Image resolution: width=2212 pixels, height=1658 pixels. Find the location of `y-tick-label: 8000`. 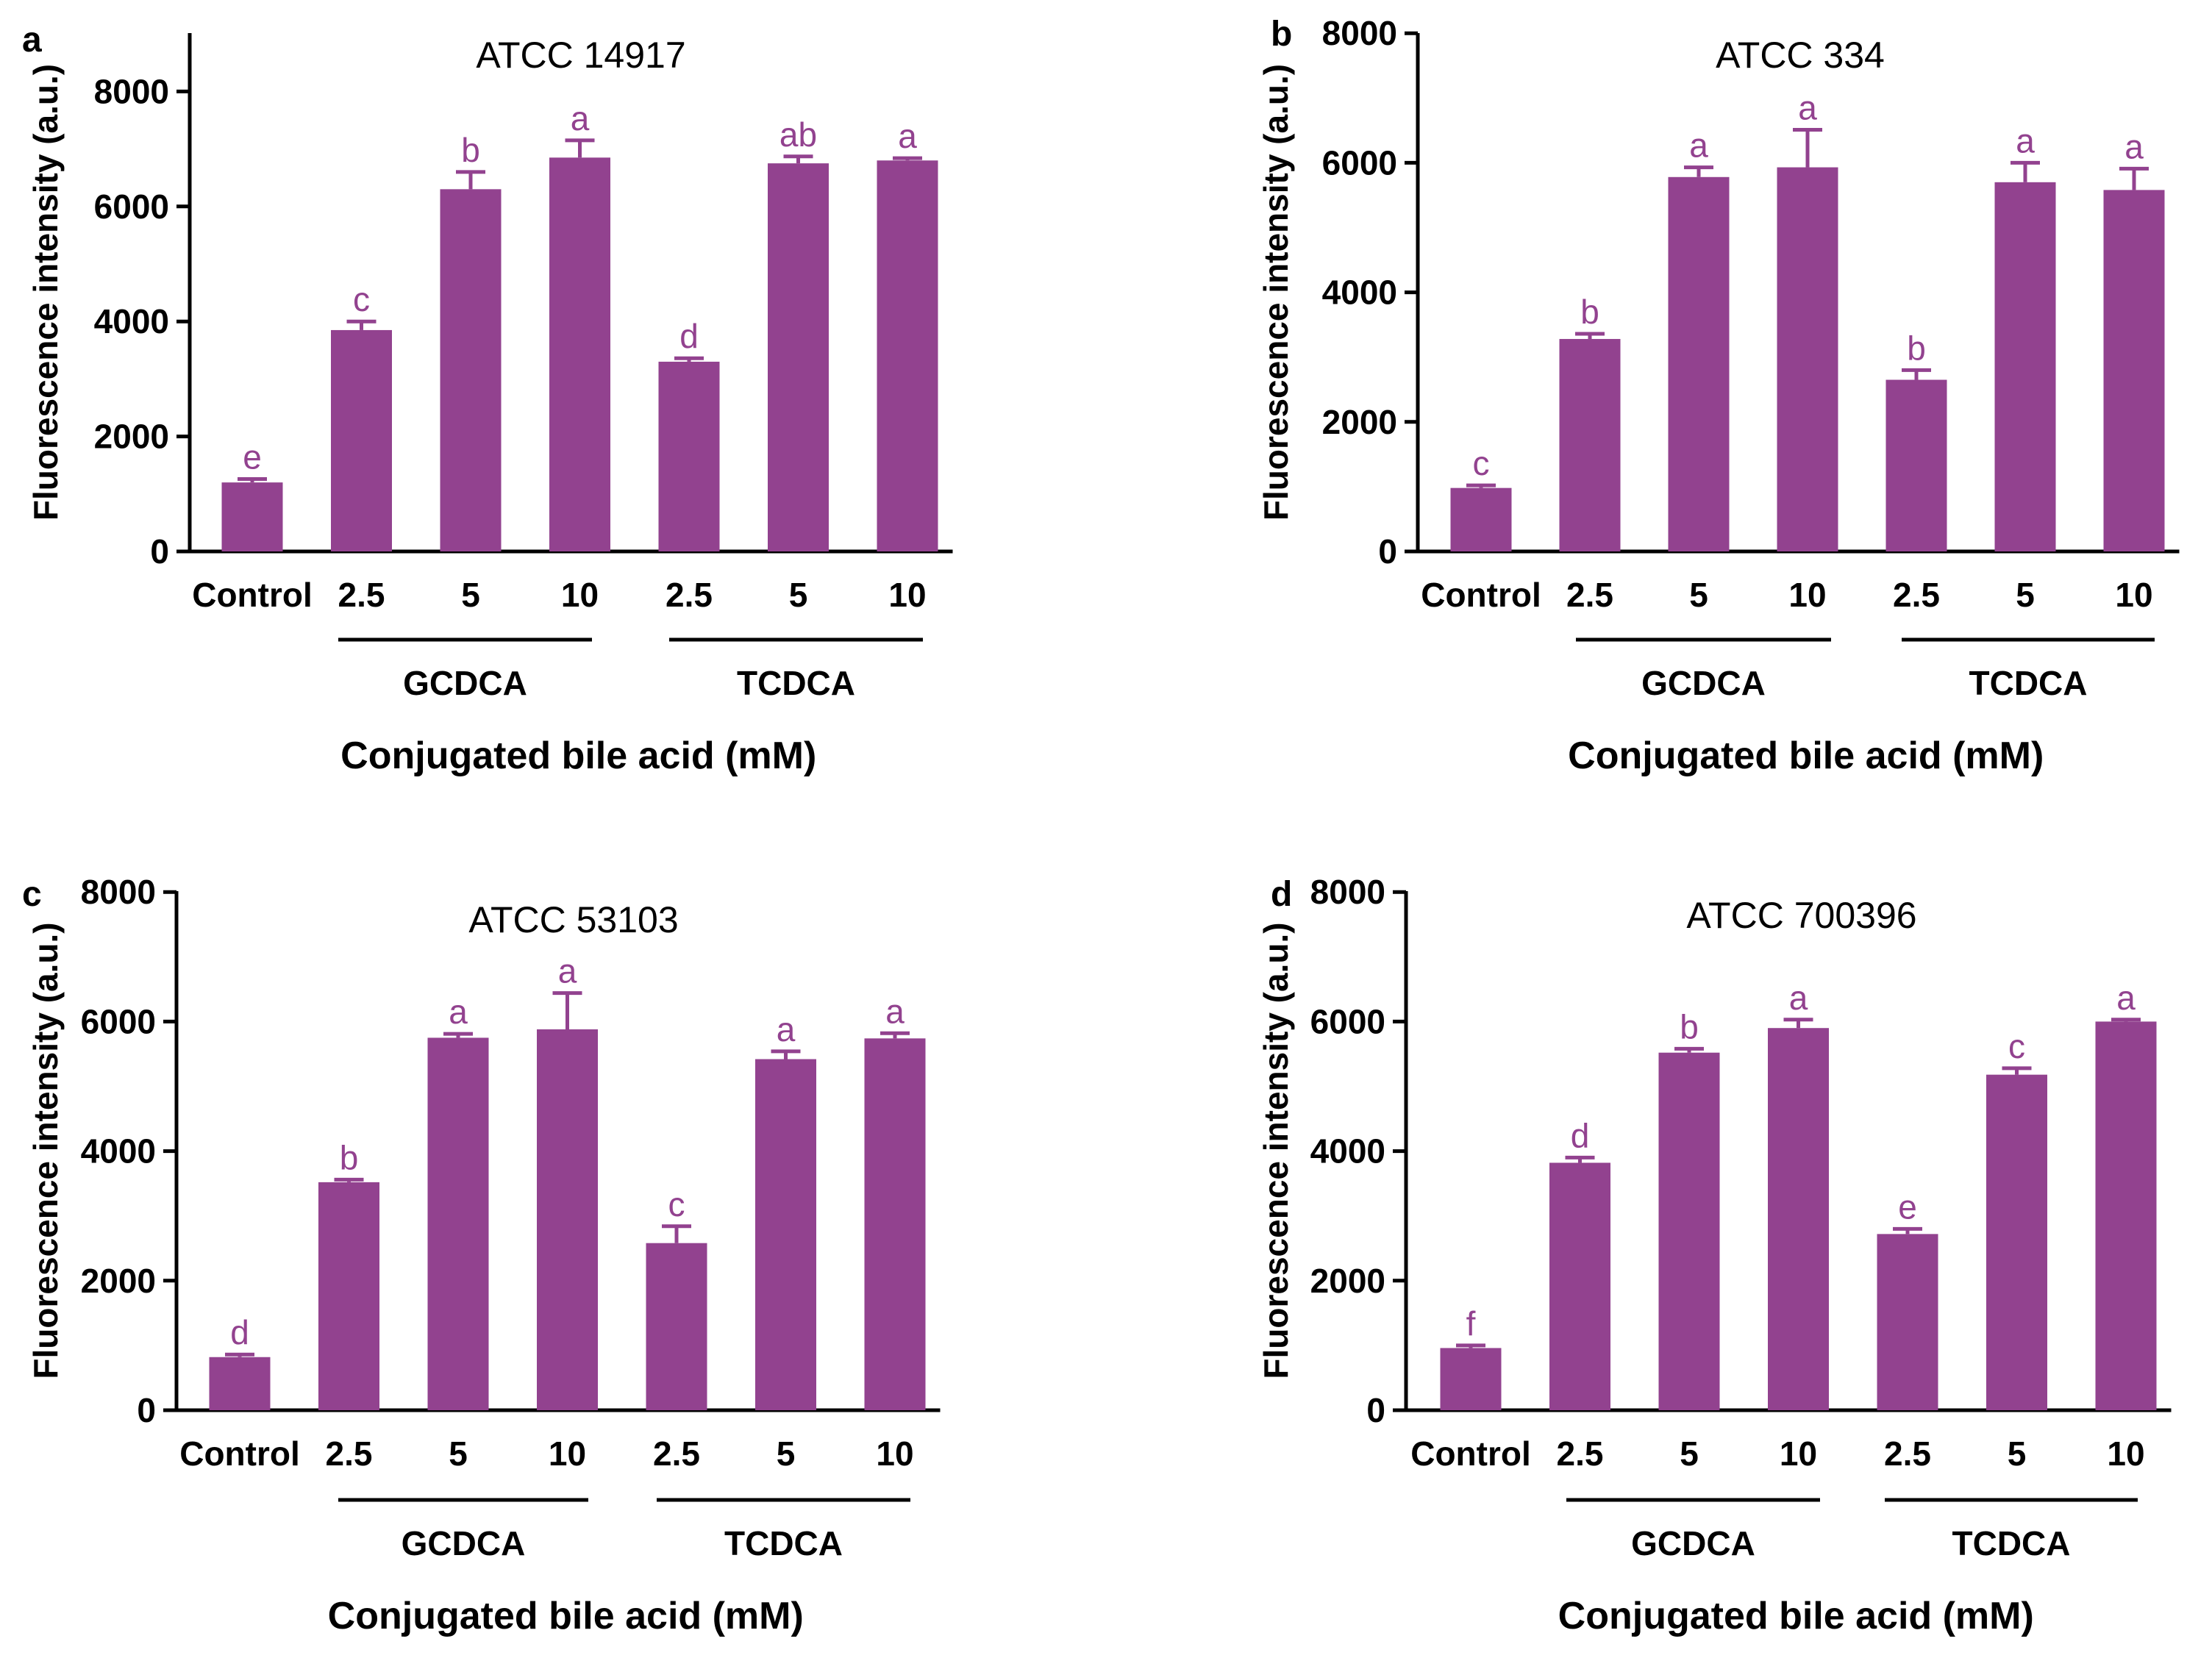

y-tick-label: 8000 is located at coordinates (131, 91).